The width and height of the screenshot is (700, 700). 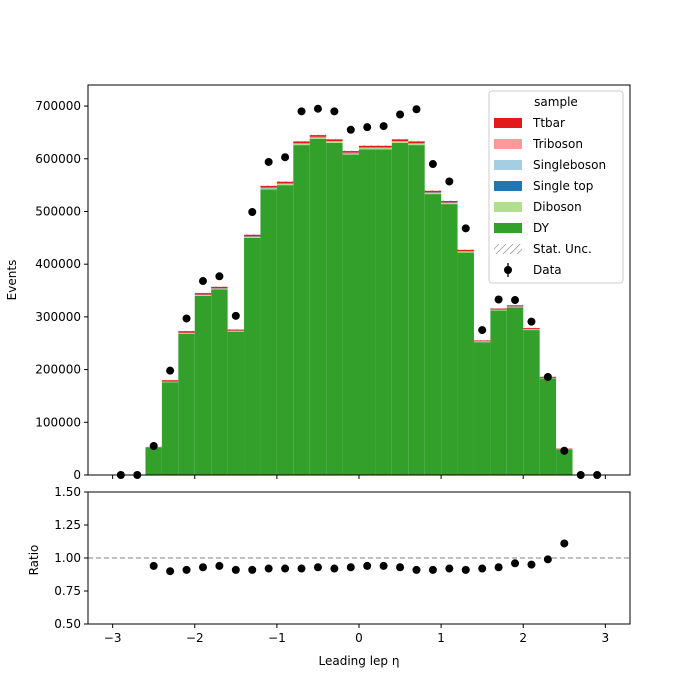 I want to click on legend-entry: Single top, so click(x=543, y=186).